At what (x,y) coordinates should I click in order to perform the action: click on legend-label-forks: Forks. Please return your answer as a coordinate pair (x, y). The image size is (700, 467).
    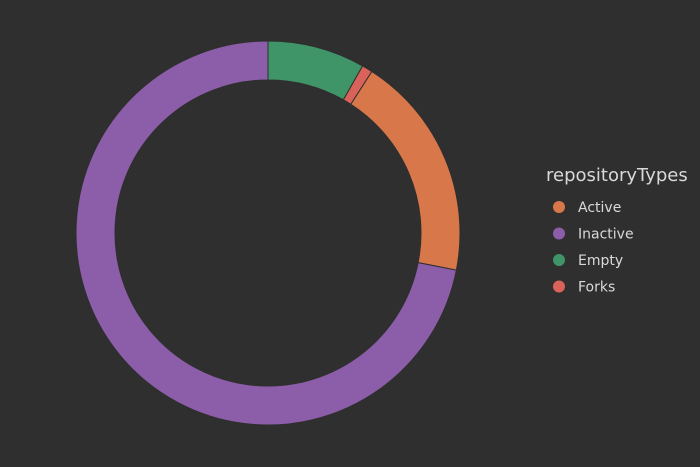
    Looking at the image, I should click on (596, 288).